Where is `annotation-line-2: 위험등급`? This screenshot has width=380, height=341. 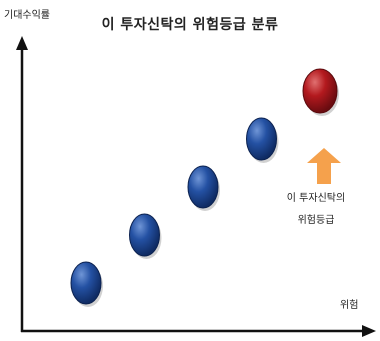 annotation-line-2: 위험등급 is located at coordinates (316, 220).